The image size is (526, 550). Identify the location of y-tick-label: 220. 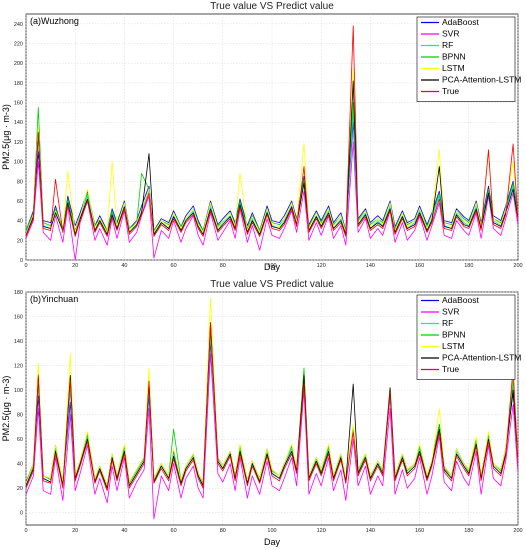
(18, 45).